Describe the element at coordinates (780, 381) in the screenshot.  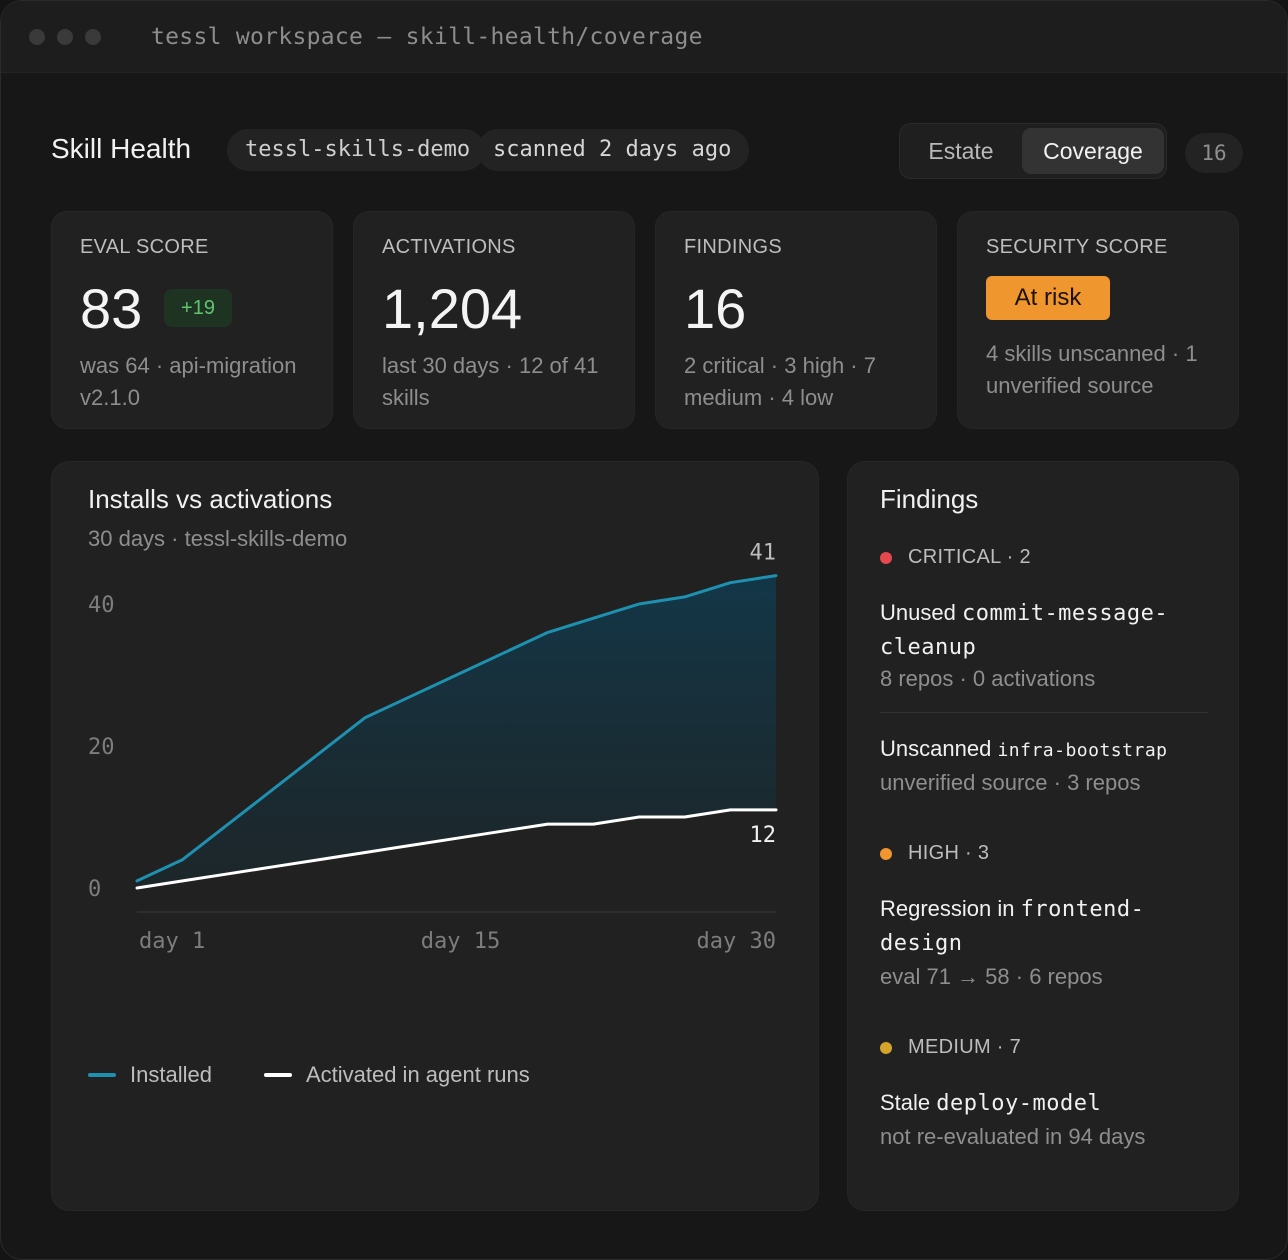
I see `findings-sub: 2 critical · 3 high · 7 medium · 4 low` at that location.